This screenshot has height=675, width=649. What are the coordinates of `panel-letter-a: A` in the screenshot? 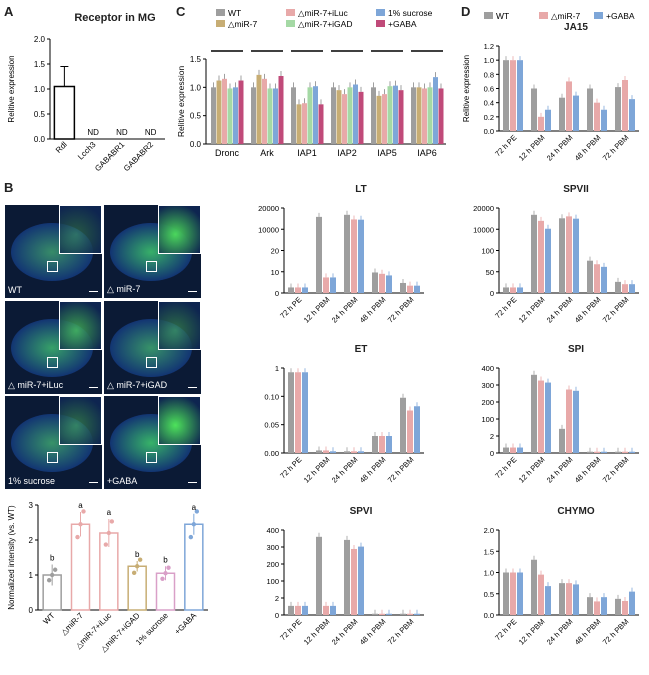 It's located at (9, 11).